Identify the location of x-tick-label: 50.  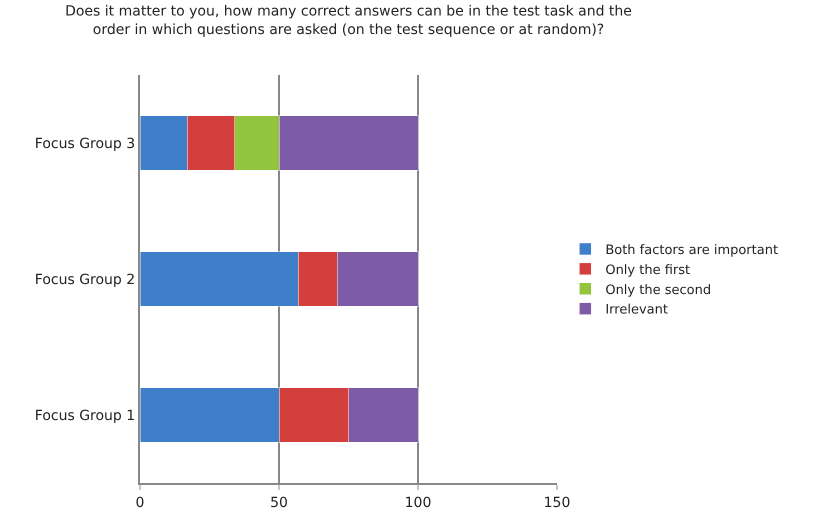
(279, 502).